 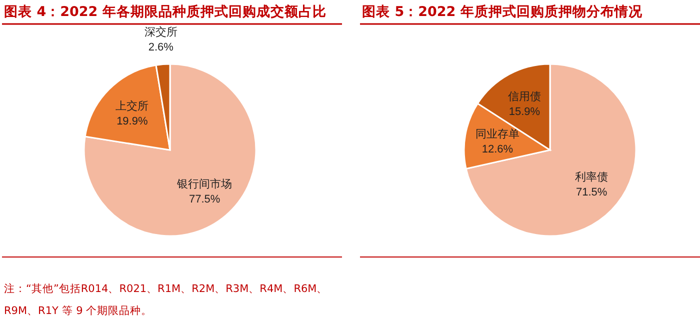 What do you see at coordinates (166, 300) in the screenshot?
I see `text: 注：“其他”包括R014、R021、R1M、R2M、R3M、R4M、R6M、R9M、R1Y 等 9 个期限品种。` at bounding box center [166, 300].